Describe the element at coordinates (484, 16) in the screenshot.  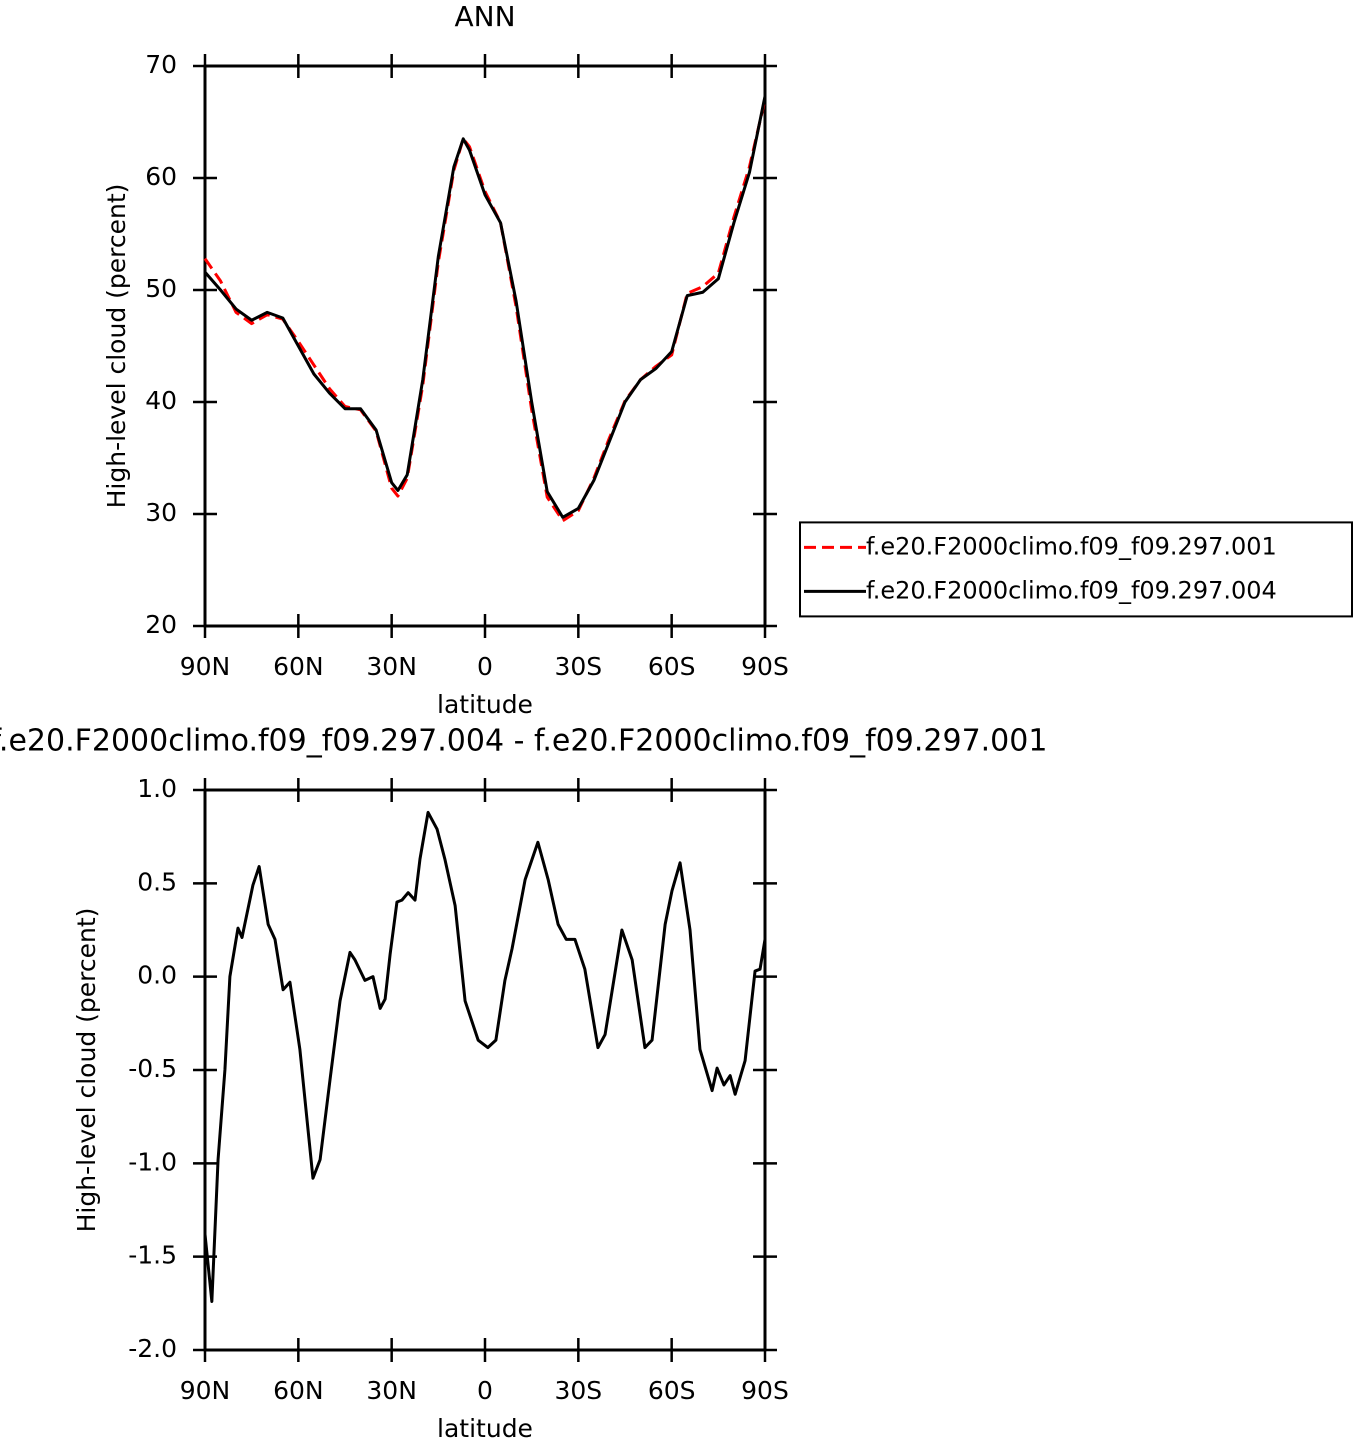
I see `chart-title: ANN` at that location.